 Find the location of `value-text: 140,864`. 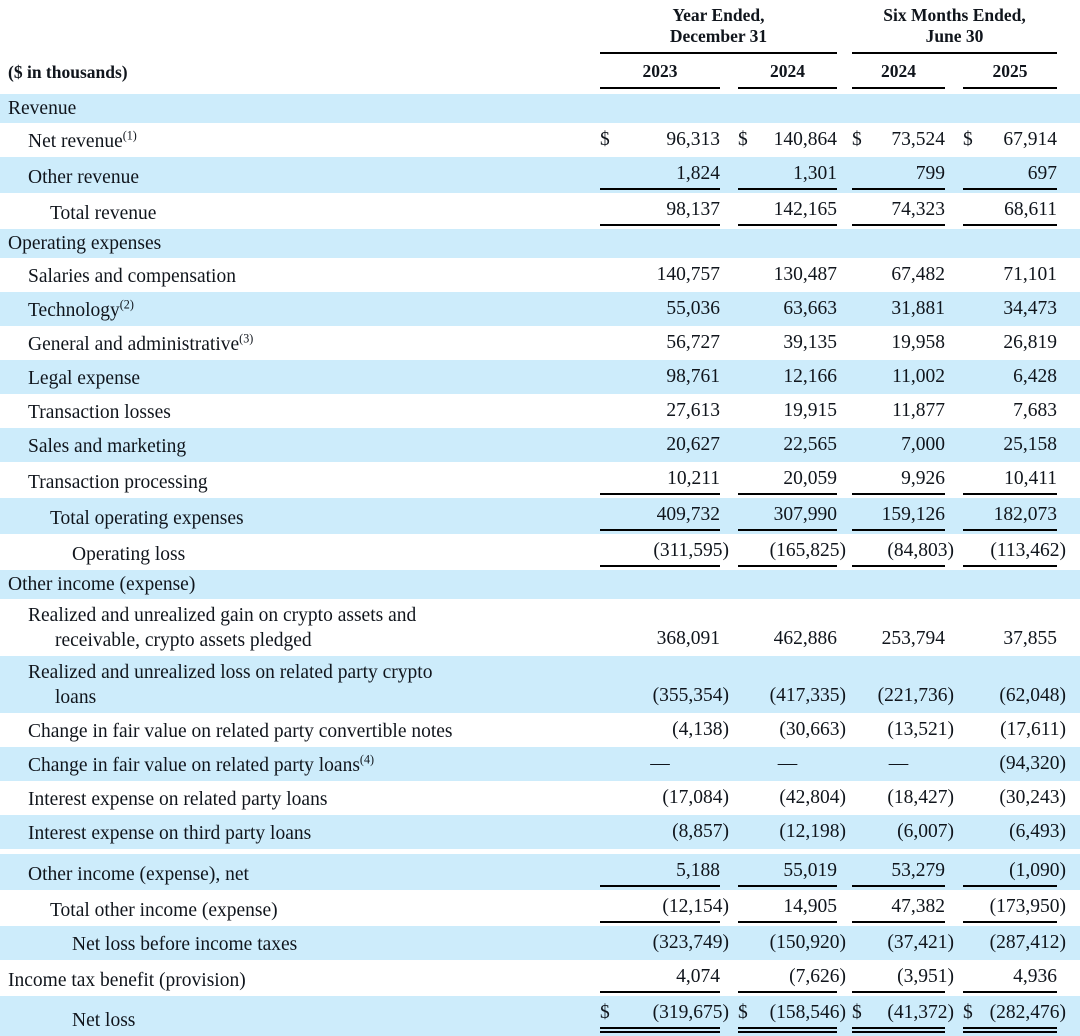

value-text: 140,864 is located at coordinates (805, 139).